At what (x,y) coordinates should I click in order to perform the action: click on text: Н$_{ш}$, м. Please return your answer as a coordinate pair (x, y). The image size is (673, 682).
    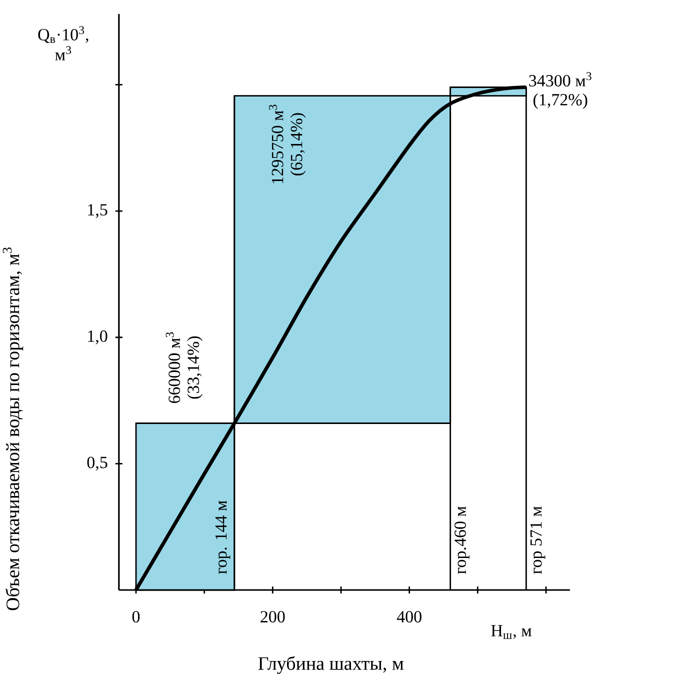
    Looking at the image, I should click on (511, 632).